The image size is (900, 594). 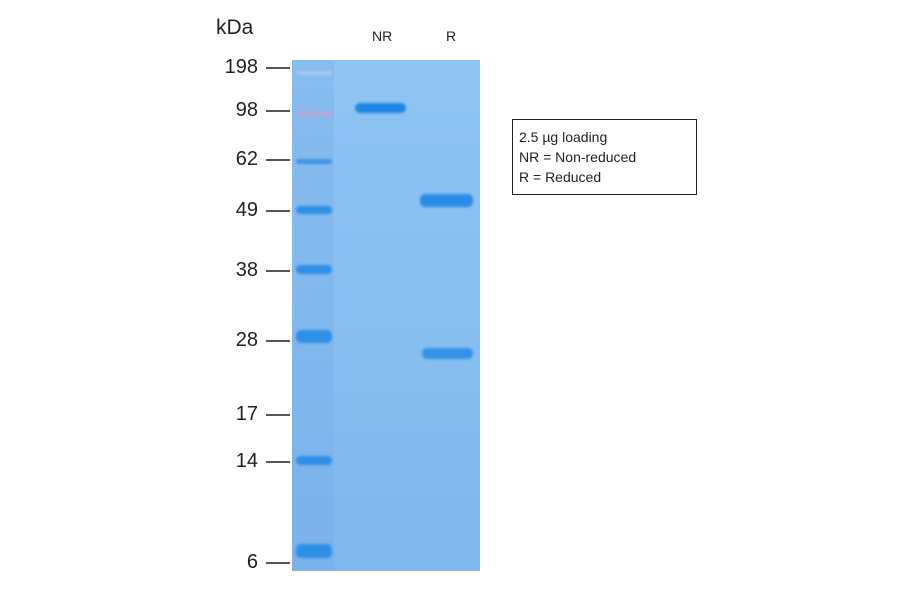 What do you see at coordinates (241, 67) in the screenshot?
I see `marker-label: 198` at bounding box center [241, 67].